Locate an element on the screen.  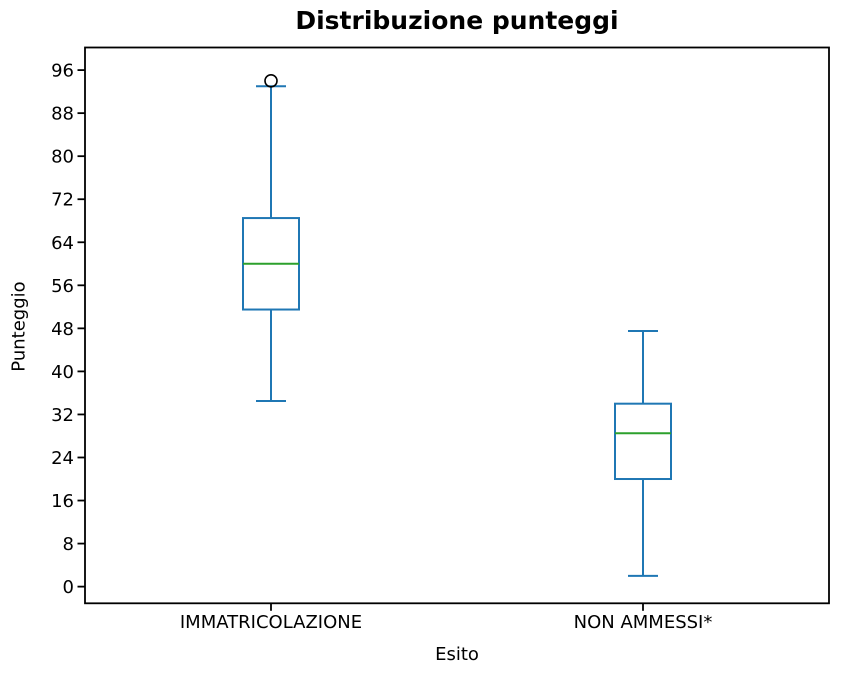
y-tick-label: 72 is located at coordinates (62, 200).